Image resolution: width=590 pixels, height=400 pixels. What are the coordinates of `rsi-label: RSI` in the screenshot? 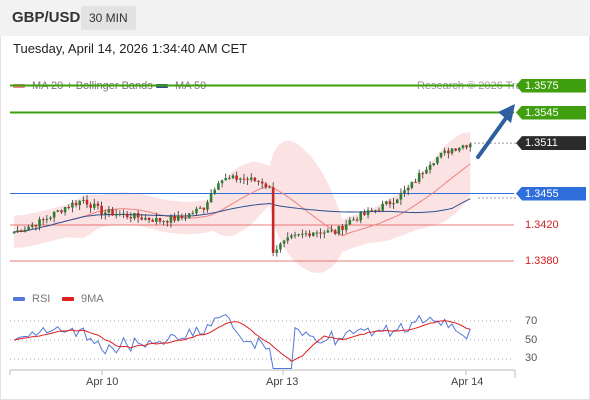 It's located at (41, 299).